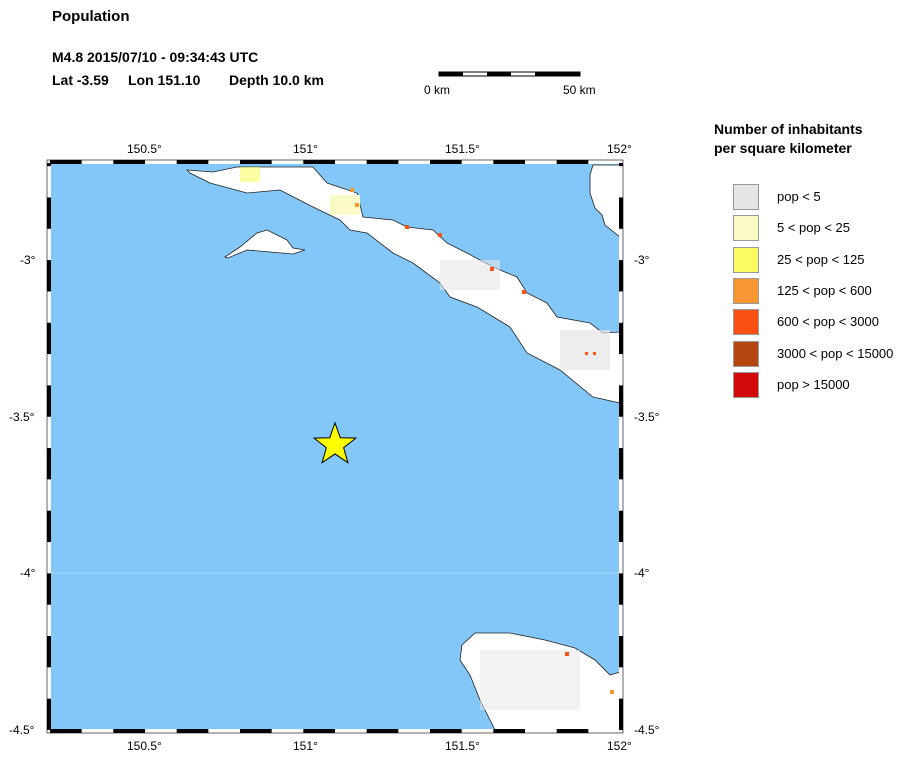 Image resolution: width=910 pixels, height=763 pixels. I want to click on lon-tick-bottom: 151°, so click(305, 746).